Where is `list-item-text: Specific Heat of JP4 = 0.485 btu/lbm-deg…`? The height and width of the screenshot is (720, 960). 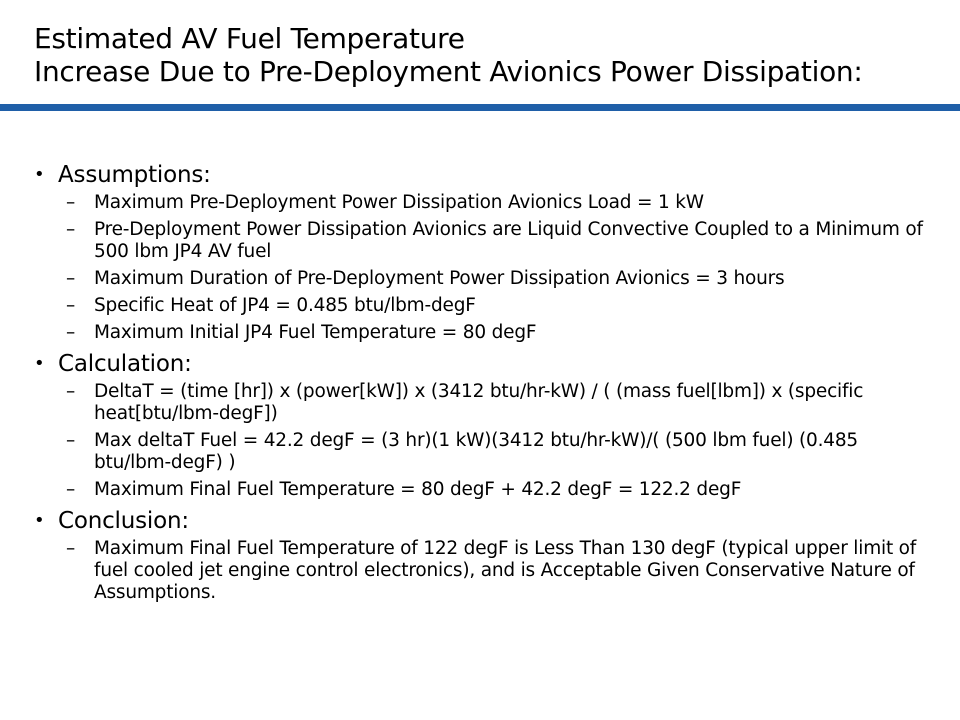
list-item-text: Specific Heat of JP4 = 0.485 btu/lbm-deg… is located at coordinates (285, 305).